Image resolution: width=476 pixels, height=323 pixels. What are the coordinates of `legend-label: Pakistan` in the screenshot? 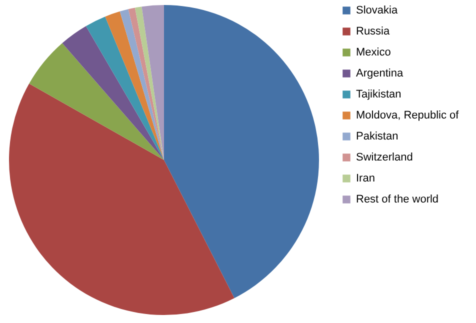 It's located at (377, 136).